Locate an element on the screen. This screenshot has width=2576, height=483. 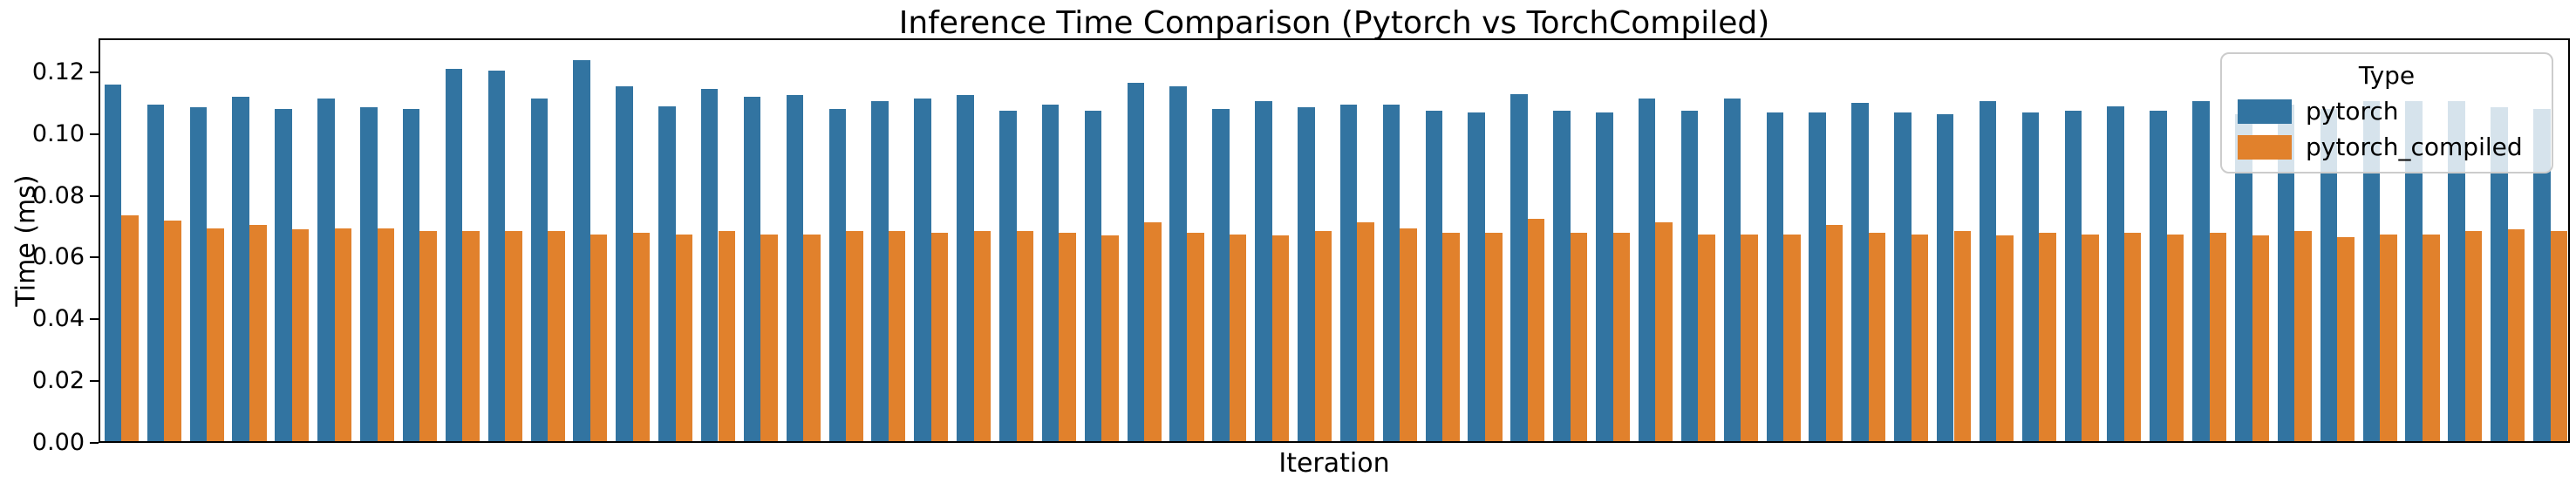
y-tick-label: 0.02 is located at coordinates (58, 381).